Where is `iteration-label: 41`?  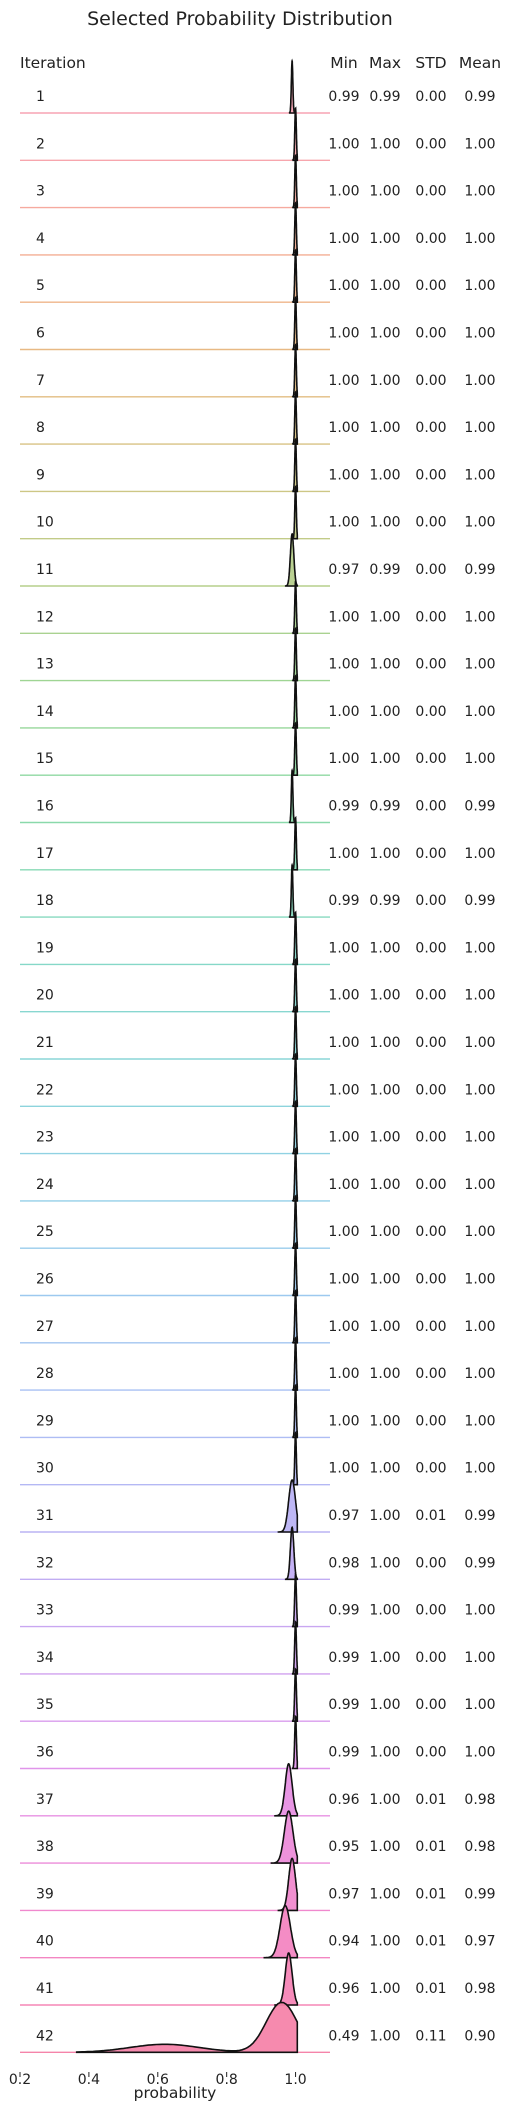 iteration-label: 41 is located at coordinates (45, 1989).